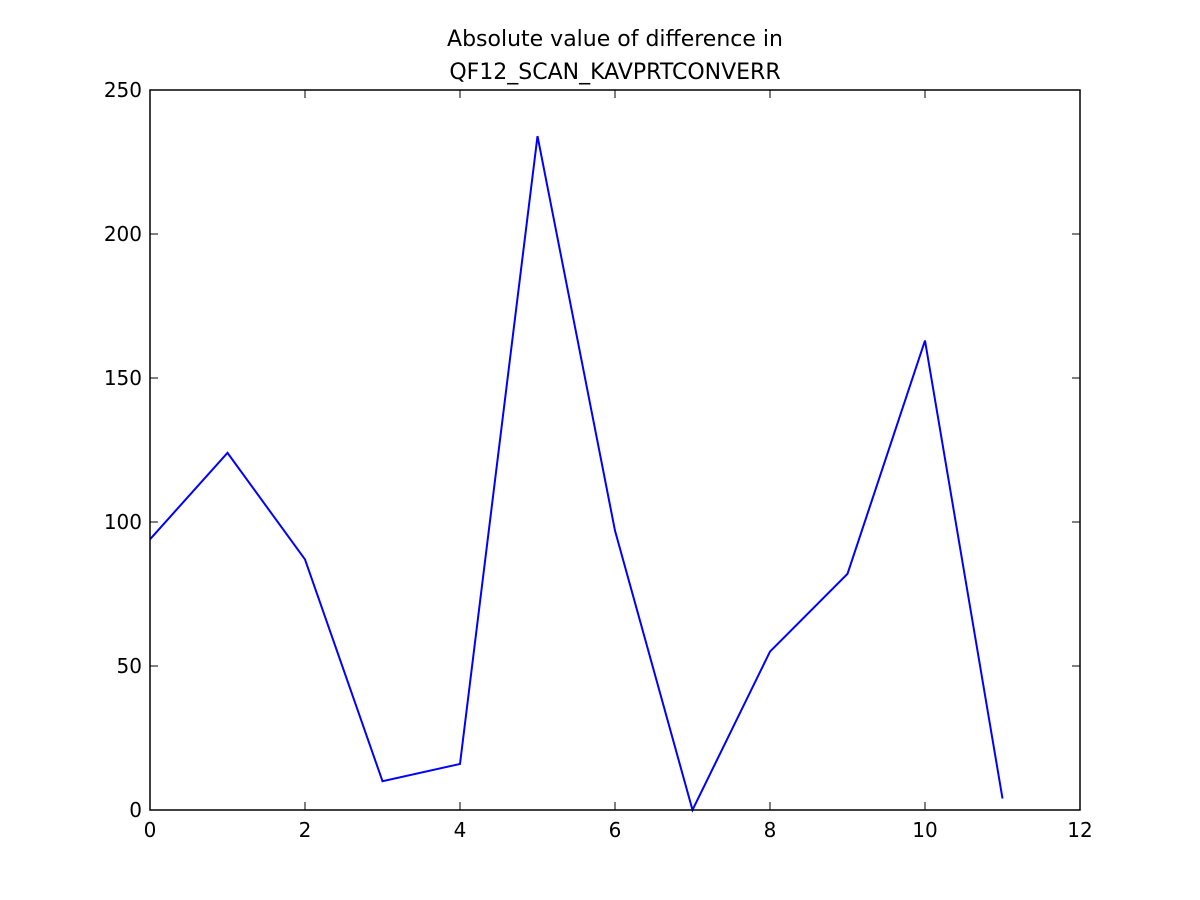 The width and height of the screenshot is (1200, 900). What do you see at coordinates (305, 830) in the screenshot?
I see `x-tick-label: 2` at bounding box center [305, 830].